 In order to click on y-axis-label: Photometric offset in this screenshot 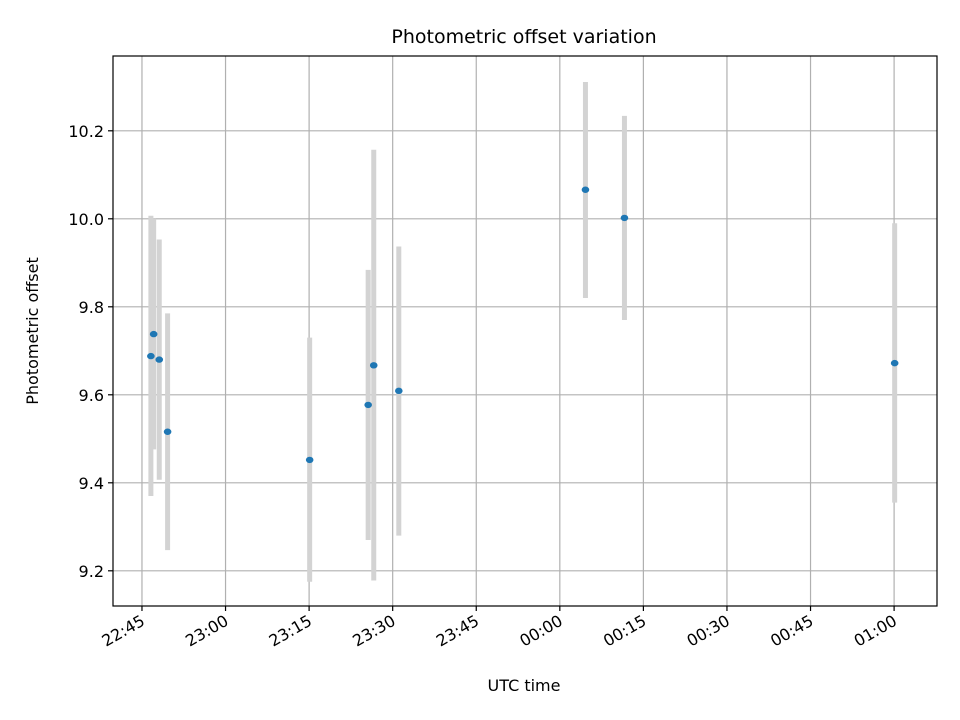, I will do `click(32, 331)`.